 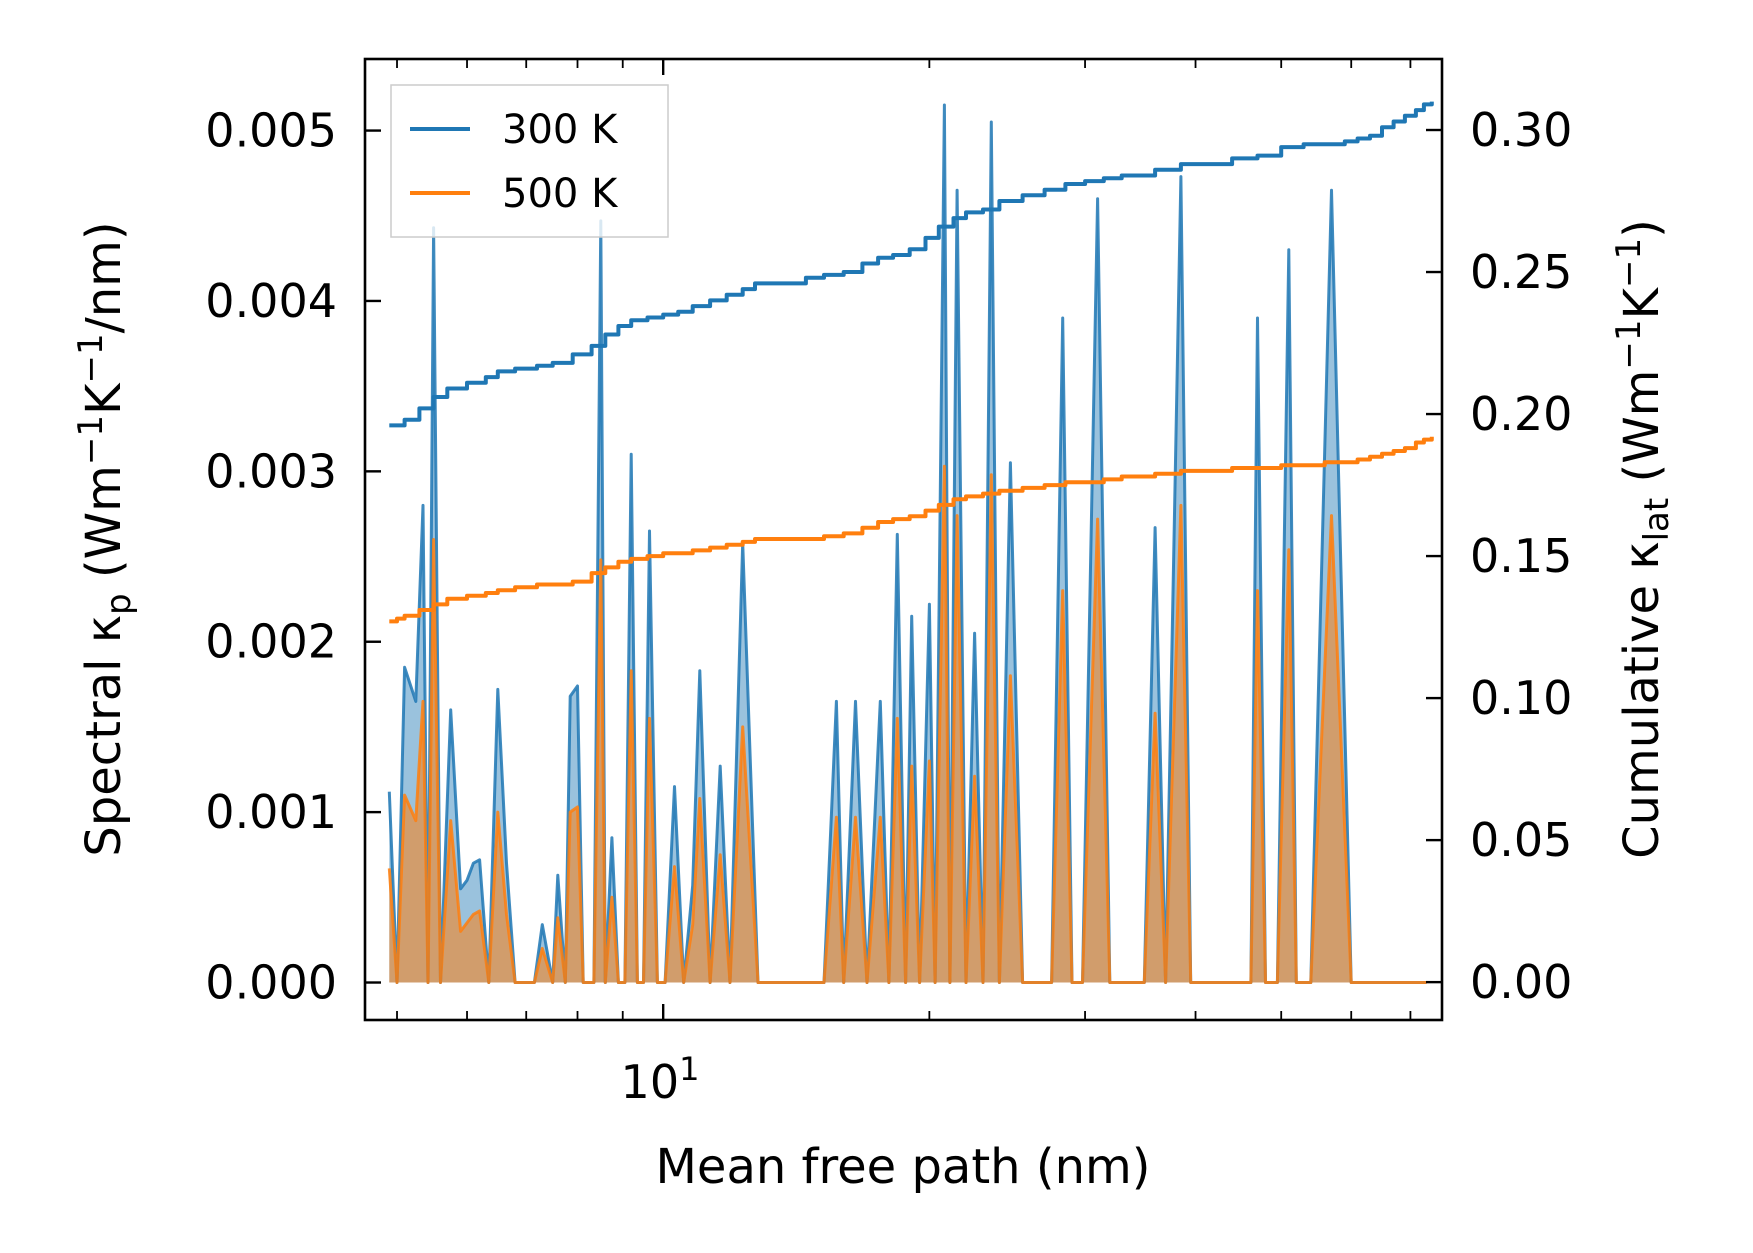 What do you see at coordinates (1521, 414) in the screenshot?
I see `y-right-tick-label: 0.20` at bounding box center [1521, 414].